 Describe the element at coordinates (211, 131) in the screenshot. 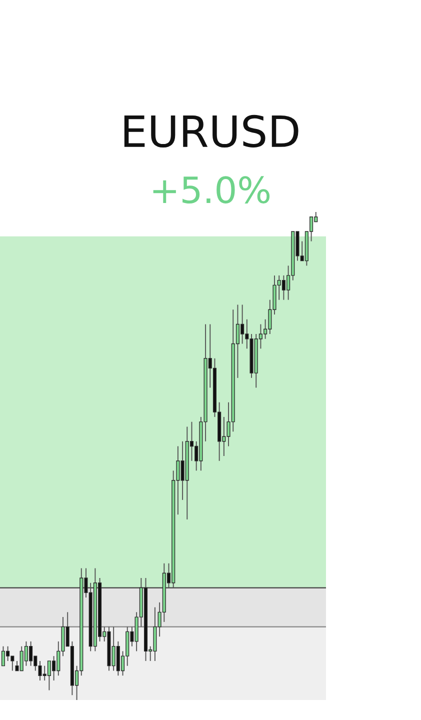

I see `chart-title: EURUSD` at that location.